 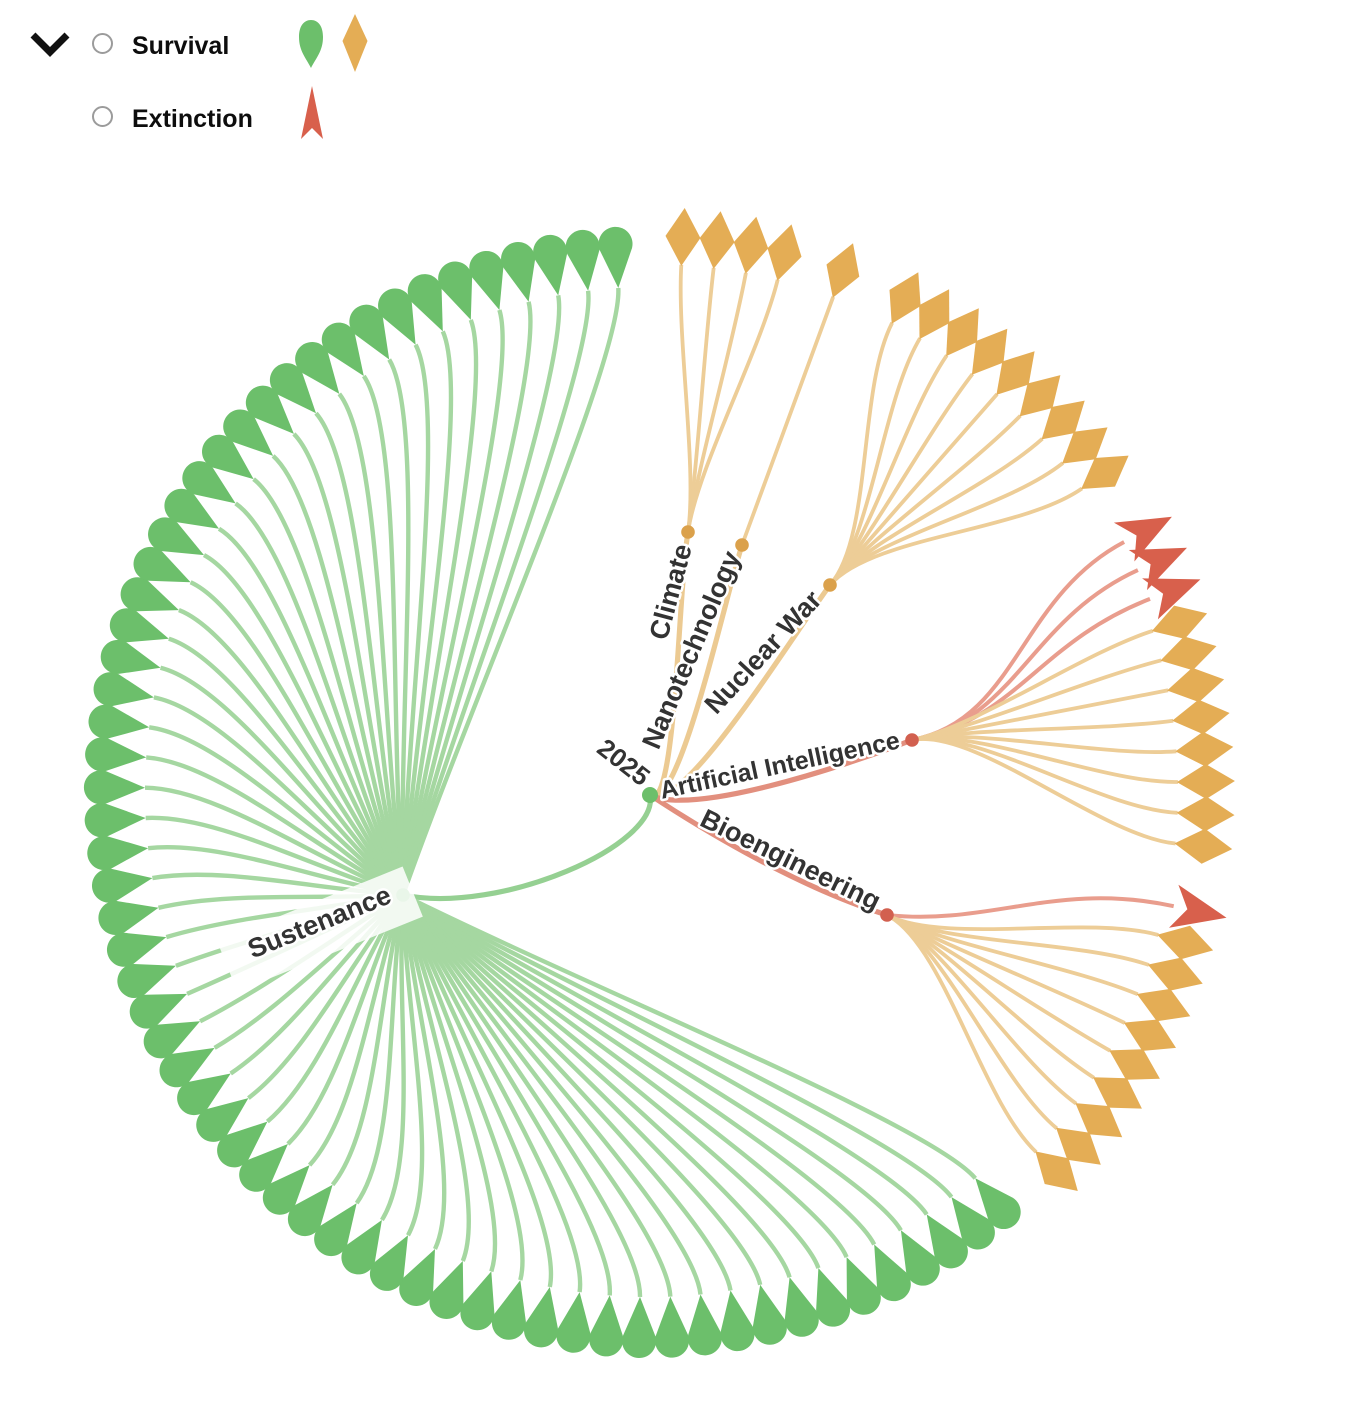 What do you see at coordinates (696, 670) in the screenshot?
I see `trunk-edge-nanotechnology` at bounding box center [696, 670].